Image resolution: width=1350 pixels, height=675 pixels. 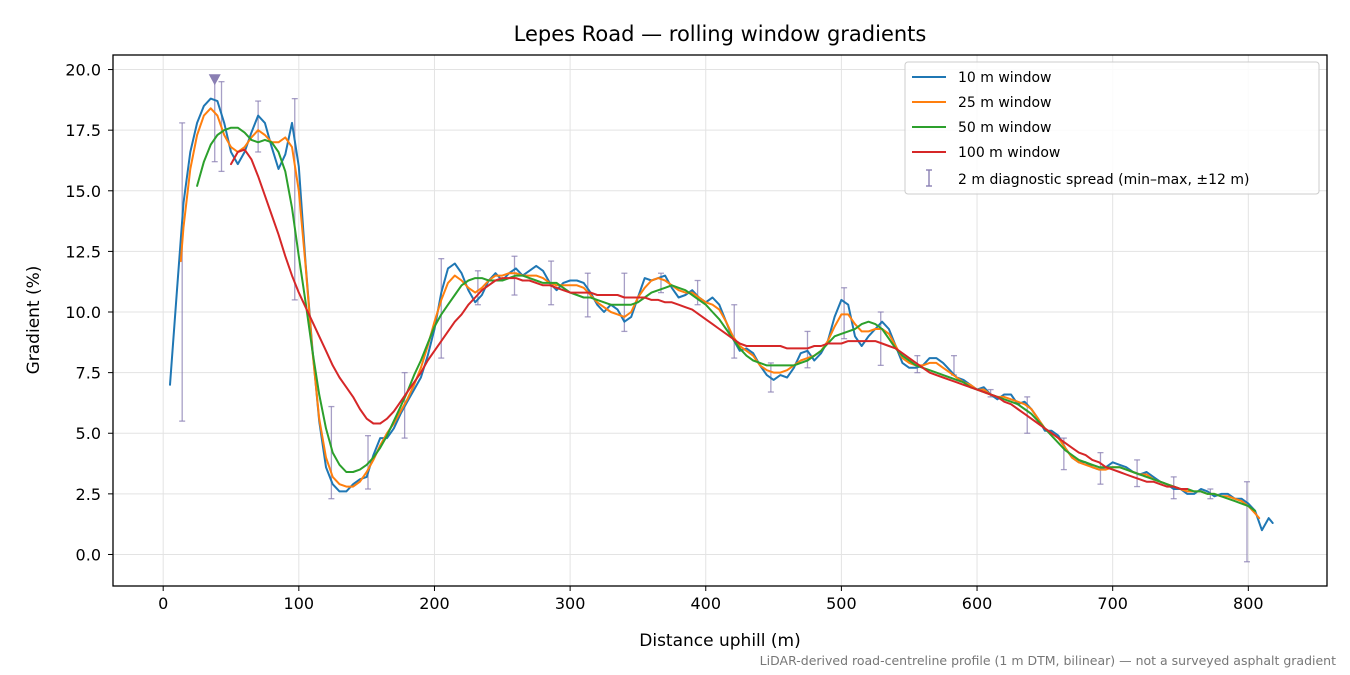 I want to click on x-tick-label: 0, so click(x=163, y=603).